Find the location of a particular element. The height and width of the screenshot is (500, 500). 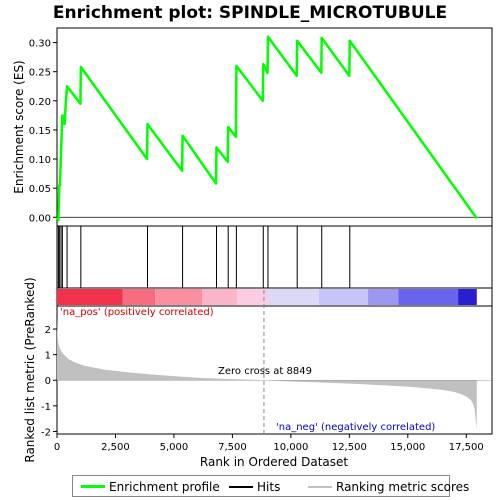

es-y-axis-label: Enrichment score (ES) is located at coordinates (19, 126).